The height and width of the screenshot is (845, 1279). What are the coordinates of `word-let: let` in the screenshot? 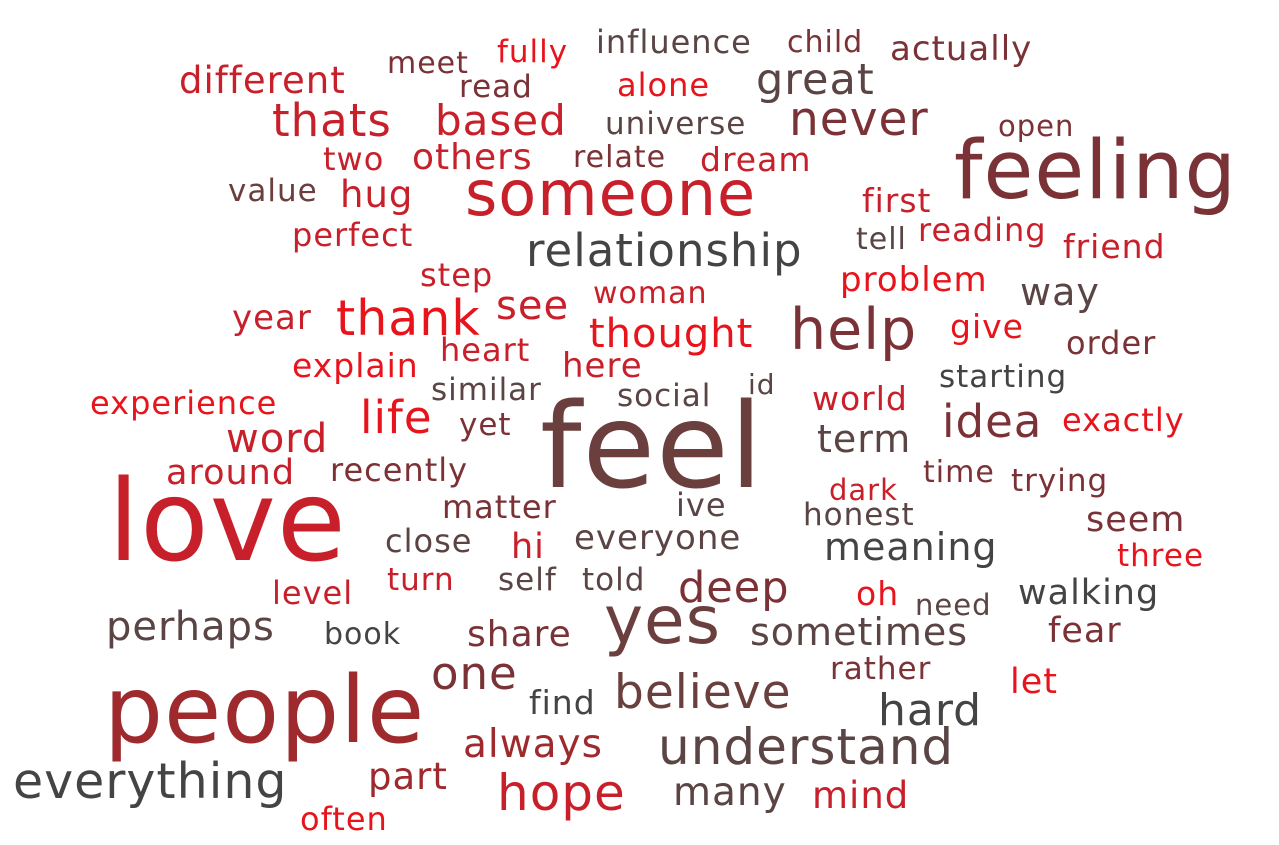 It's located at (1034, 682).